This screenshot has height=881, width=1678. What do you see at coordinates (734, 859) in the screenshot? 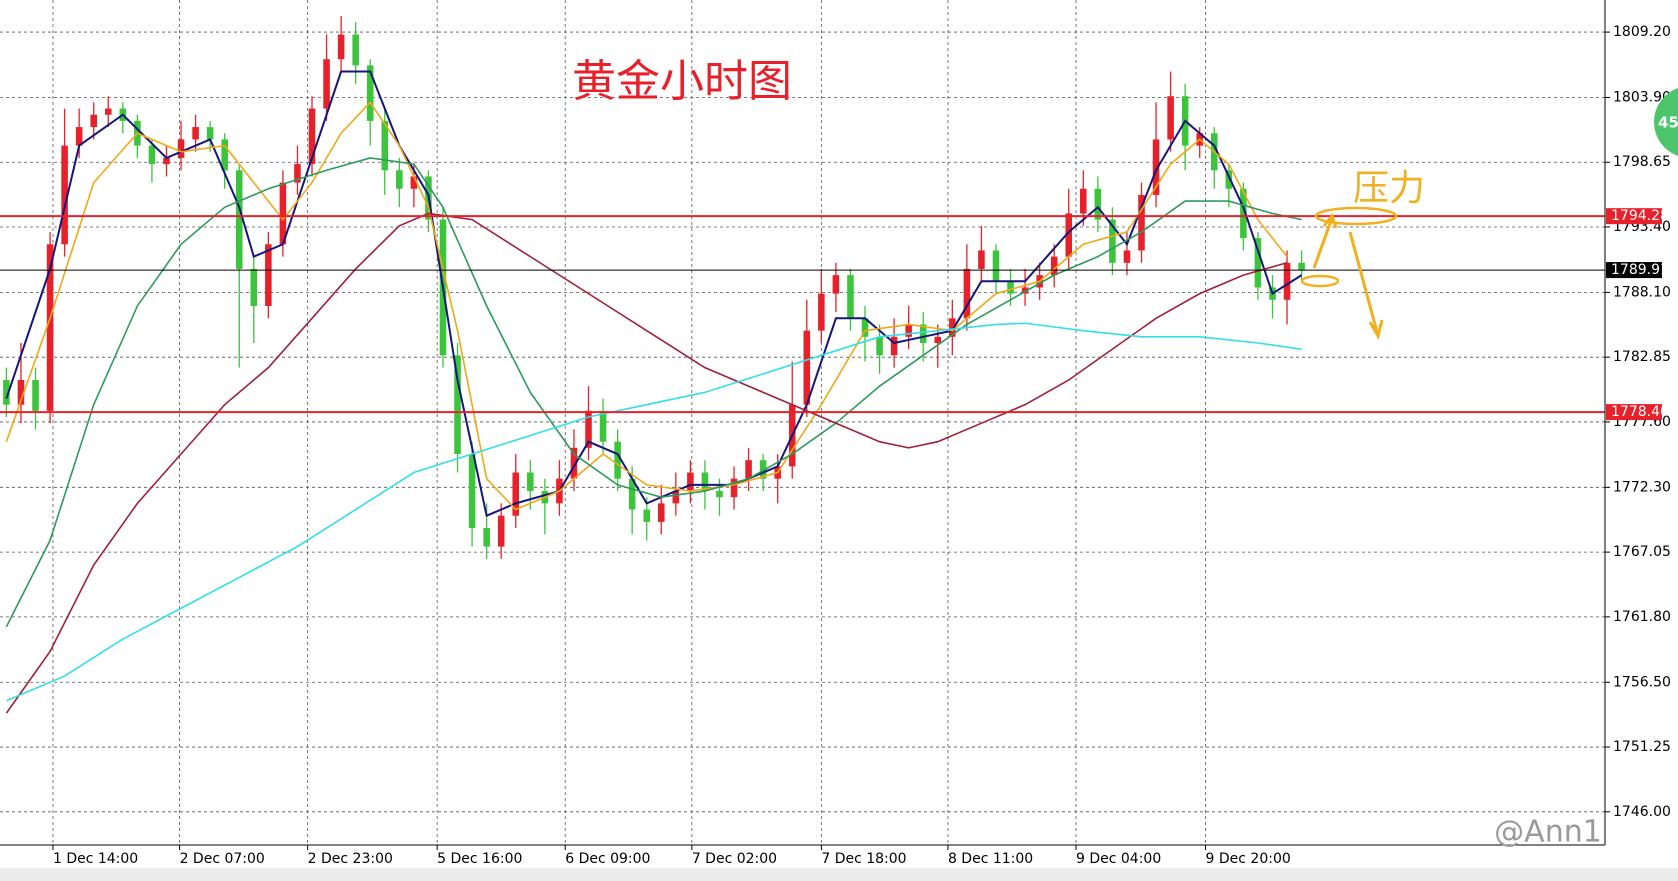
I see `x-tick-label: 7 Dec 02:00` at bounding box center [734, 859].